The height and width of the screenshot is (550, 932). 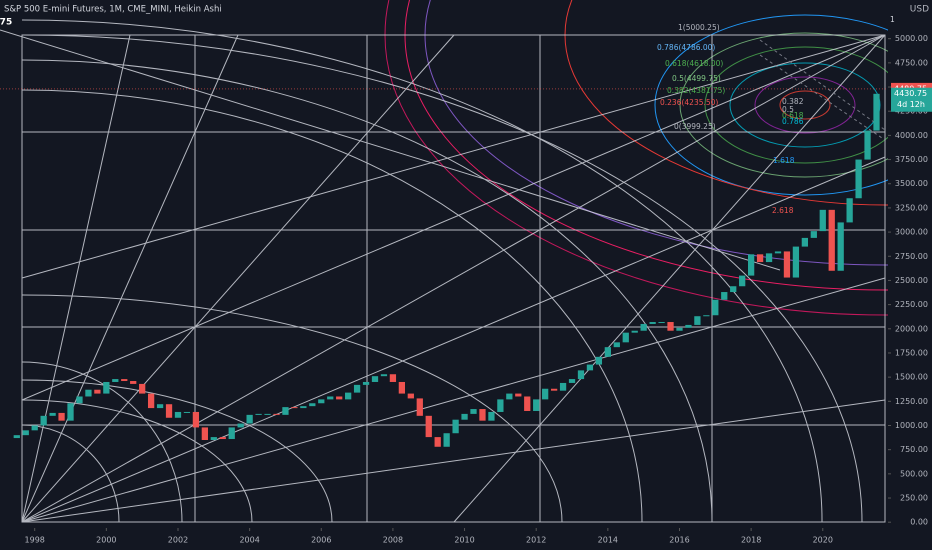 I want to click on x-tick-label: 2012, so click(x=536, y=540).